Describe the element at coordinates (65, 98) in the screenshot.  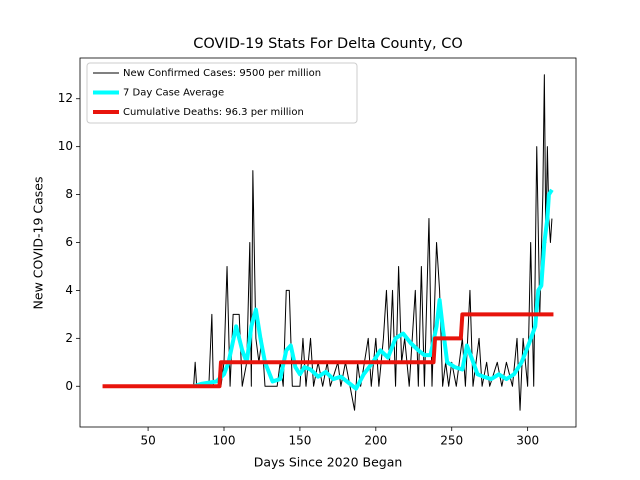
I see `y-tick-label: 12` at that location.